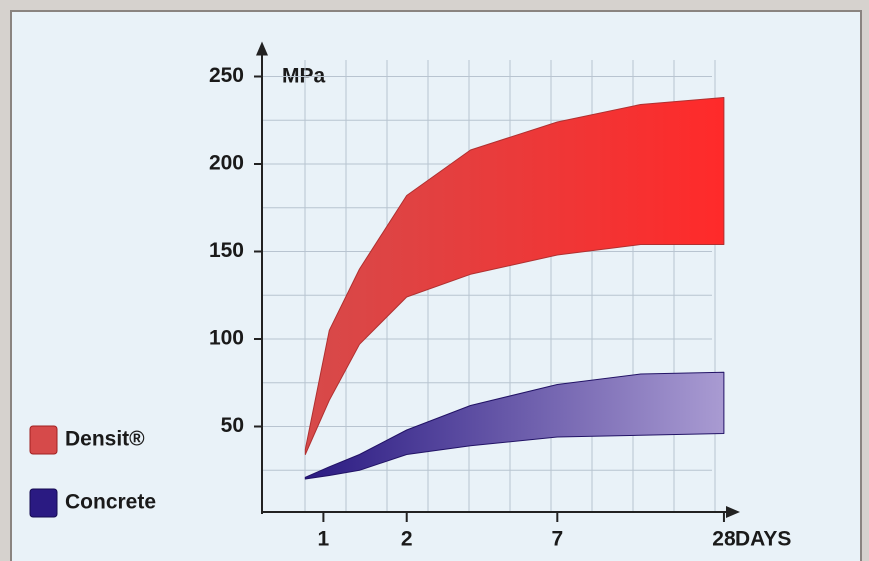 Image resolution: width=869 pixels, height=561 pixels. What do you see at coordinates (763, 539) in the screenshot?
I see `x-axis-label: DAYS` at bounding box center [763, 539].